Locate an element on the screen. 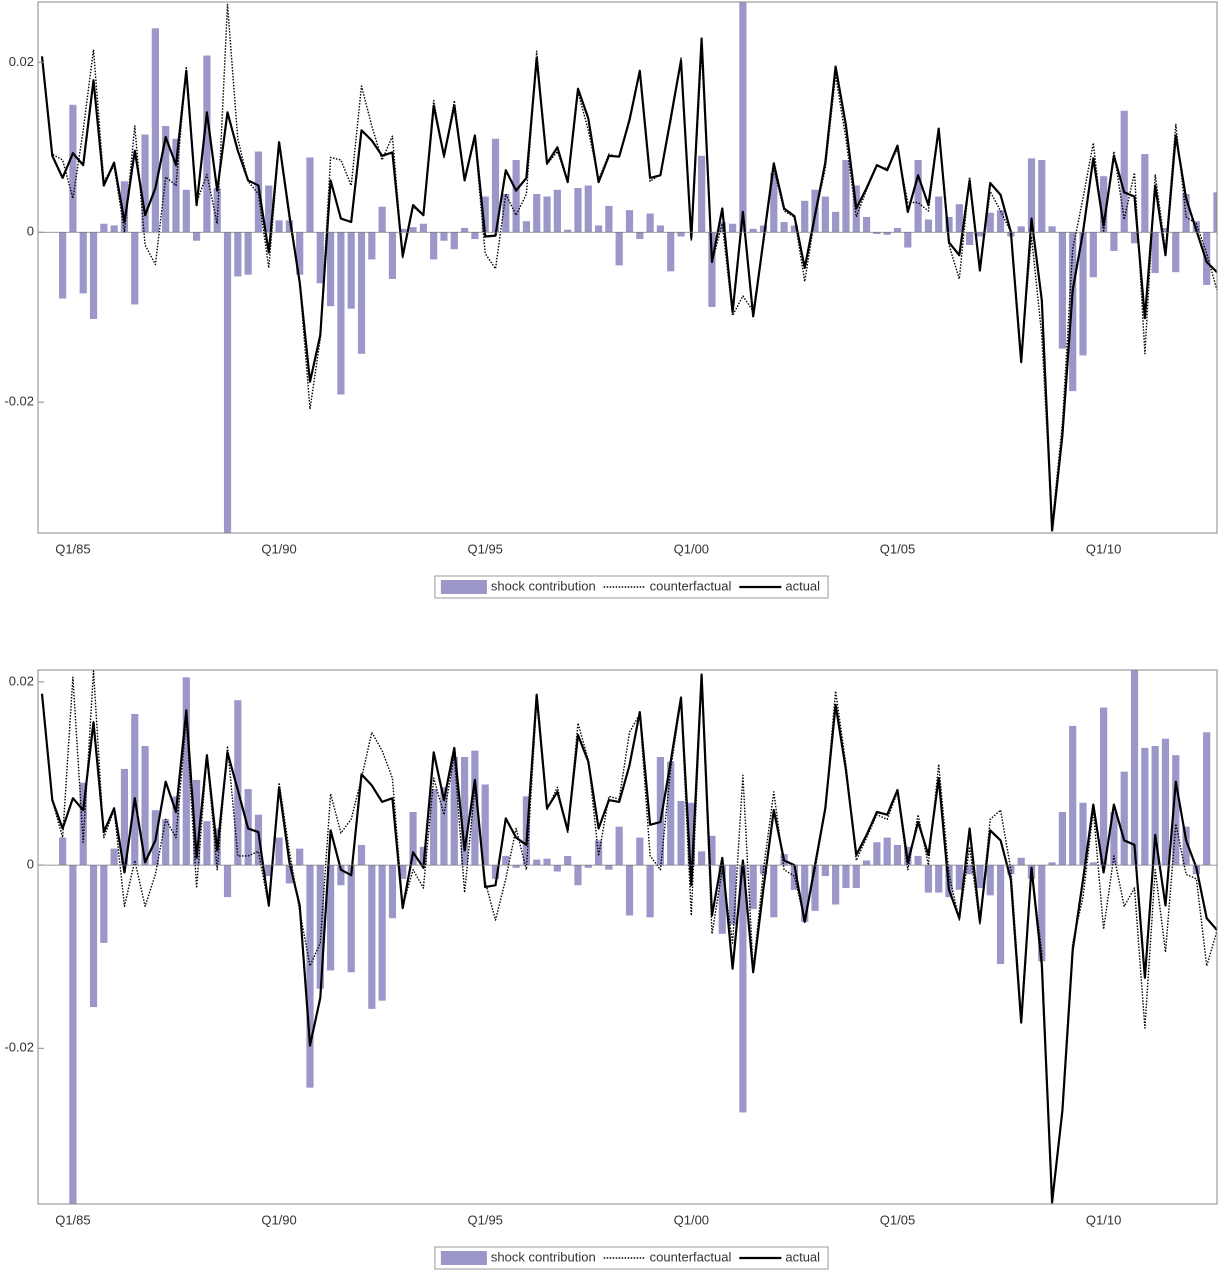 This screenshot has width=1229, height=1272. x-tick-label: Q1/10 is located at coordinates (1103, 1219).